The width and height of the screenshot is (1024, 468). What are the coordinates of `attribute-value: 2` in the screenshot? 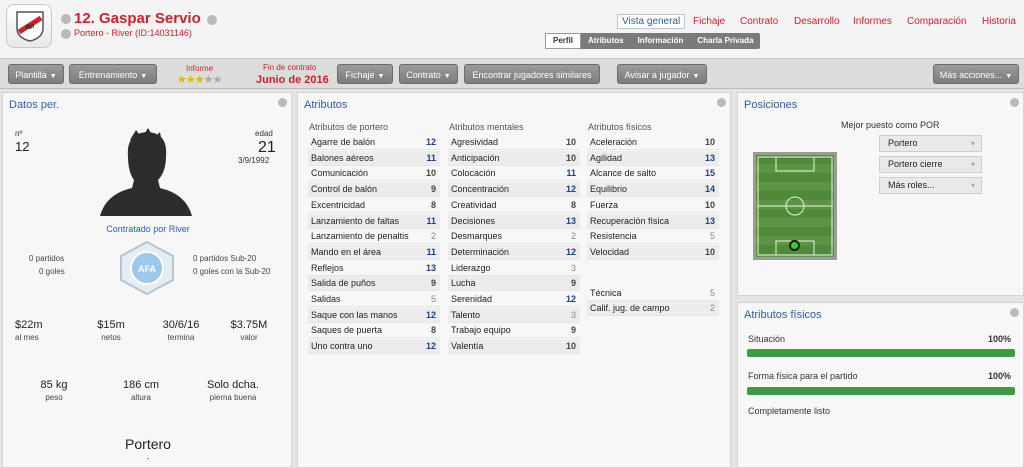 It's located at (573, 236).